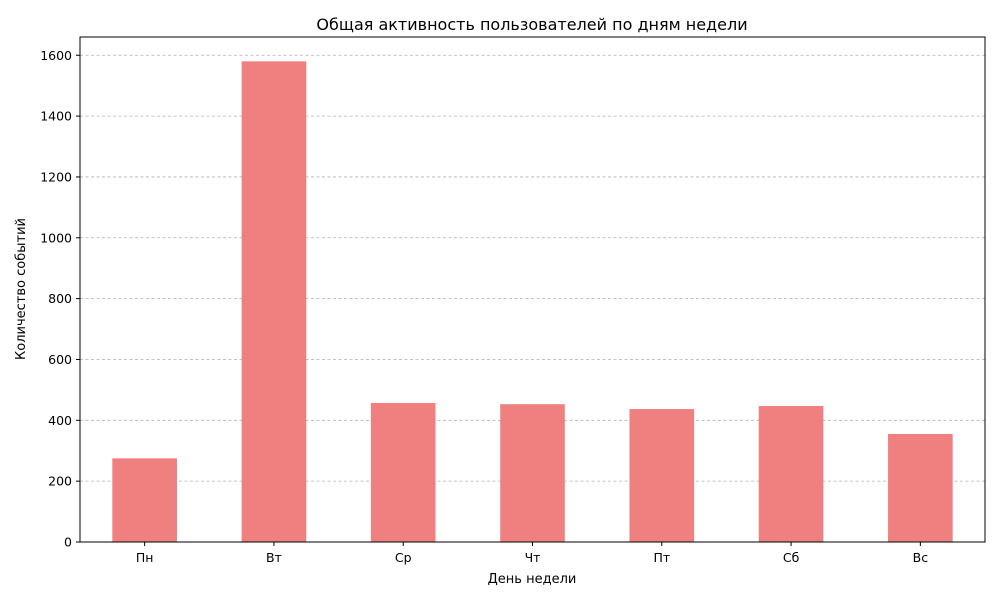 Image resolution: width=1000 pixels, height=600 pixels. What do you see at coordinates (56, 237) in the screenshot?
I see `y-tick-label: 1000` at bounding box center [56, 237].